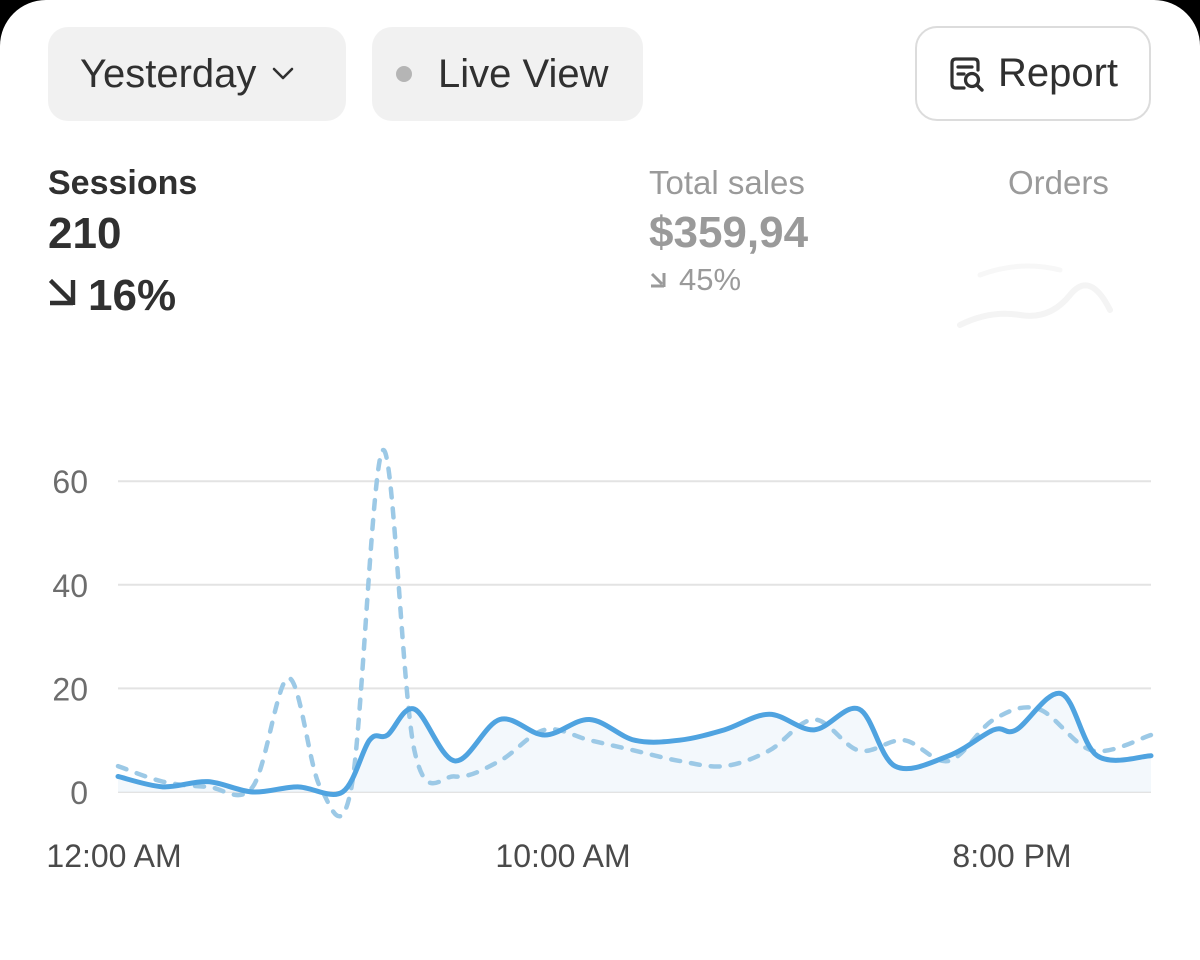  What do you see at coordinates (1058, 73) in the screenshot?
I see `report-label: Report` at bounding box center [1058, 73].